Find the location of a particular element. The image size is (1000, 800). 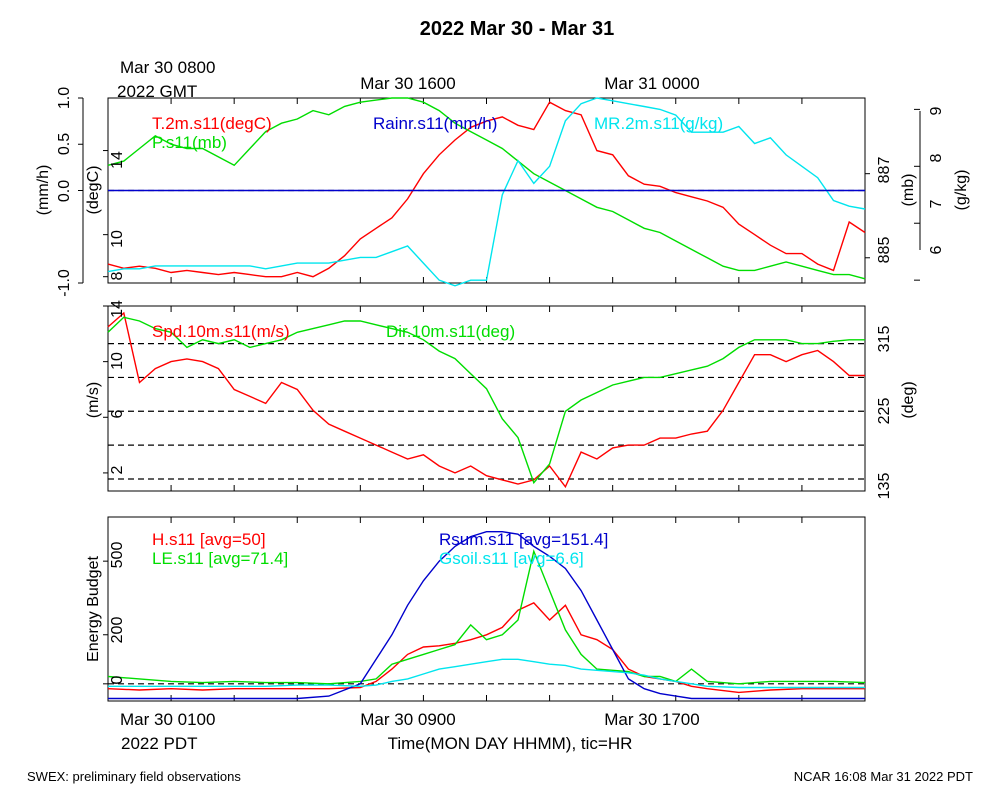

panel-2-ms-tick-label: 2 is located at coordinates (117, 469).